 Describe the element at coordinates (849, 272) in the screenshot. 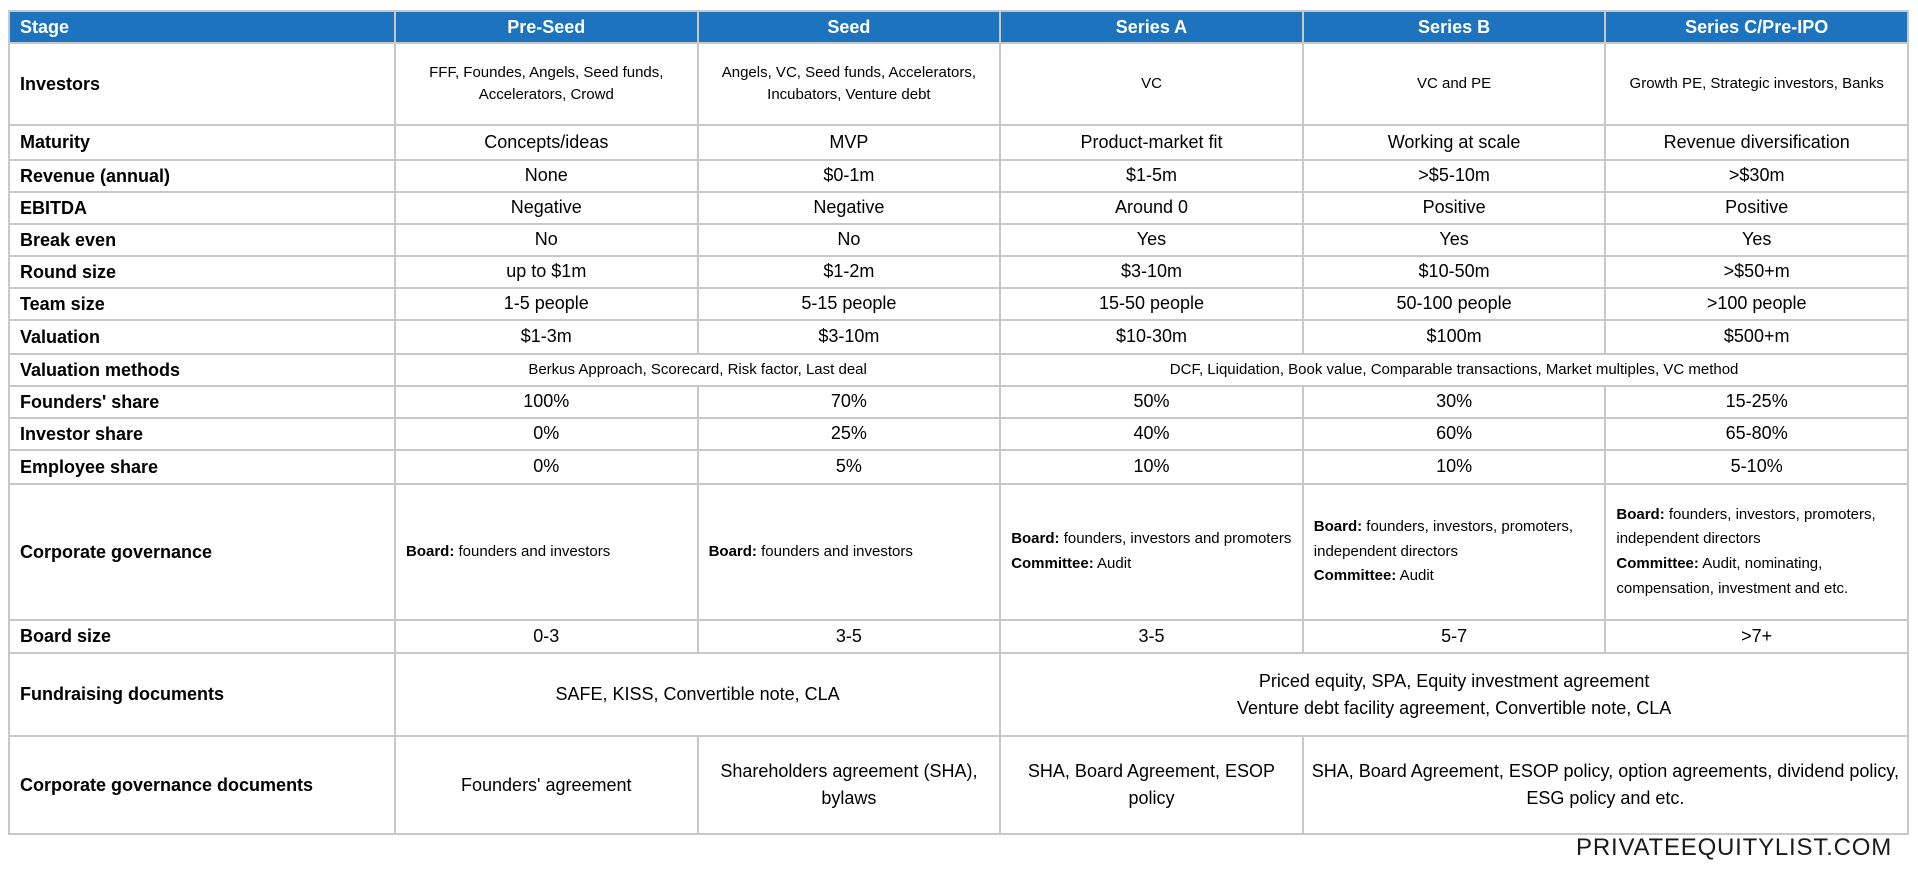

I see `table-cell: $1-2m` at that location.